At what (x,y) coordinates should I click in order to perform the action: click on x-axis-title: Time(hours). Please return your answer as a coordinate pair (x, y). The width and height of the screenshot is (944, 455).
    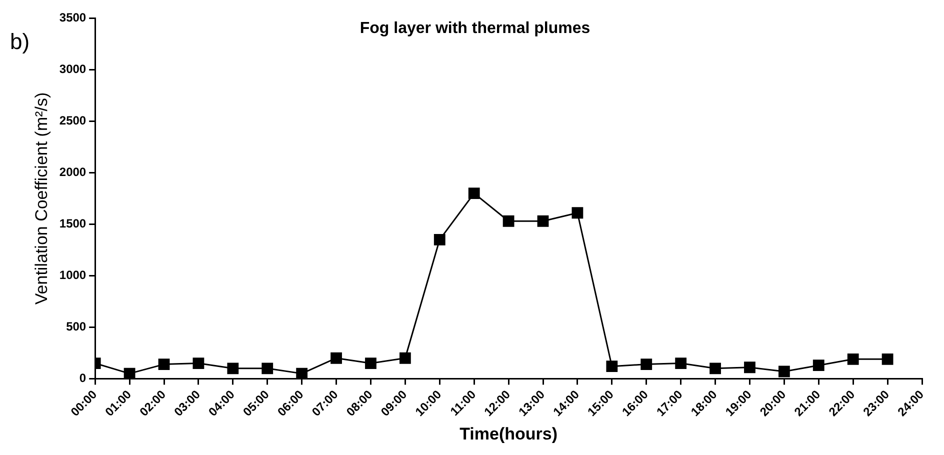
    Looking at the image, I should click on (509, 434).